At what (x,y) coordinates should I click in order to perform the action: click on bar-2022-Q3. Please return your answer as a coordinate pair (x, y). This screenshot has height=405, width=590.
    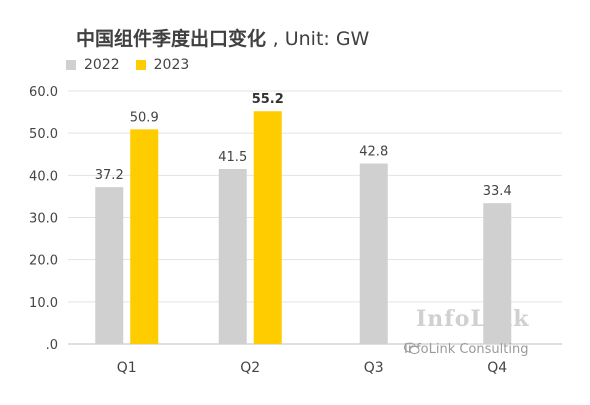
    Looking at the image, I should click on (373, 253).